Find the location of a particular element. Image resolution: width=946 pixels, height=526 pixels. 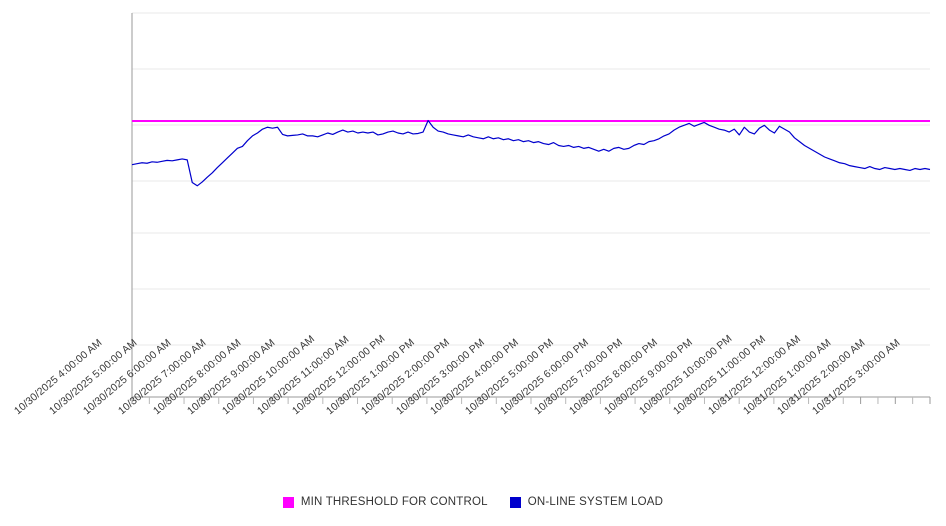

series-group is located at coordinates (531, 153).